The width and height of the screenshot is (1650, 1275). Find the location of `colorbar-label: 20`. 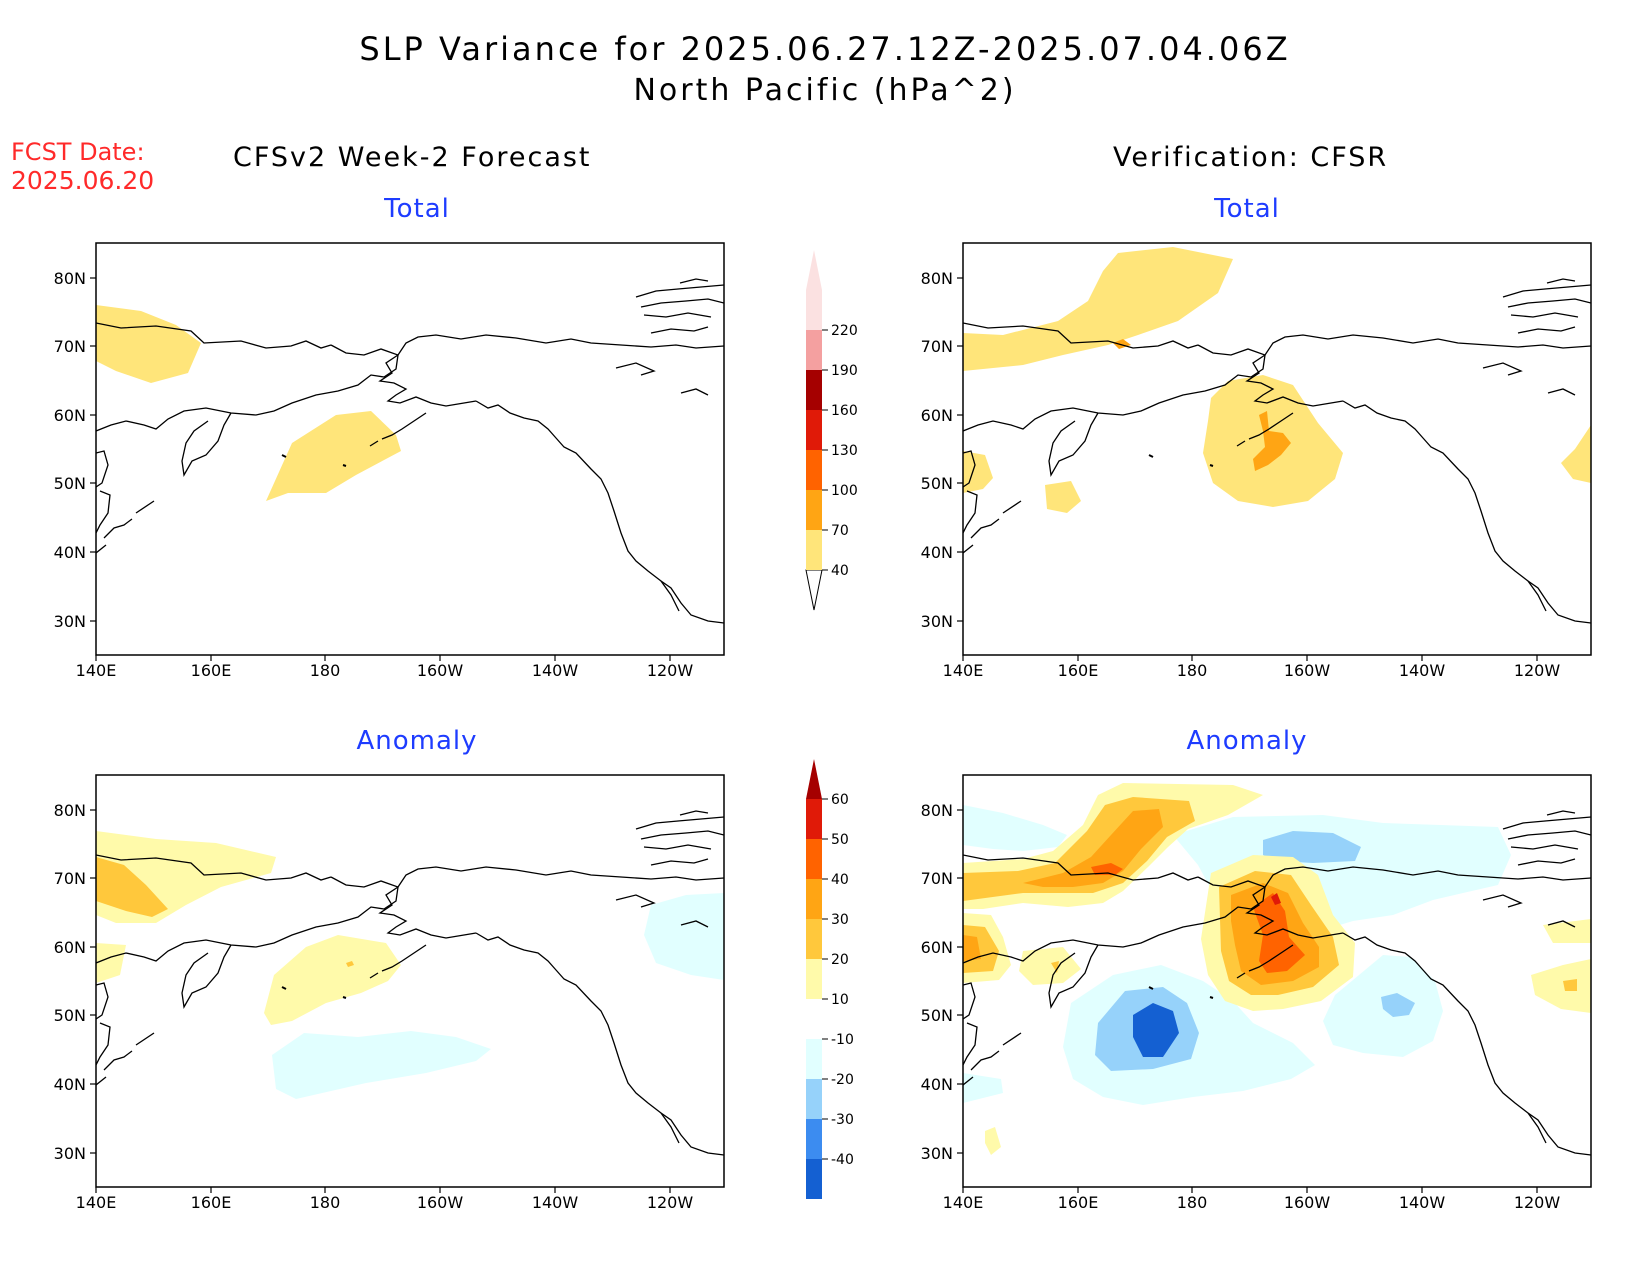

colorbar-label: 20 is located at coordinates (840, 960).